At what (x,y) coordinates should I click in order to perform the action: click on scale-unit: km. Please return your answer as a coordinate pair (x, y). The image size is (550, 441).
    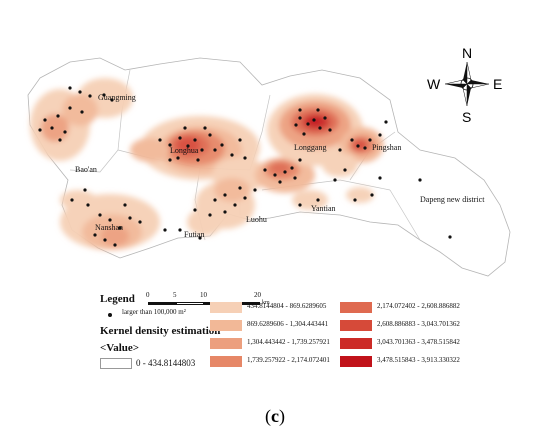
    Looking at the image, I should click on (266, 303).